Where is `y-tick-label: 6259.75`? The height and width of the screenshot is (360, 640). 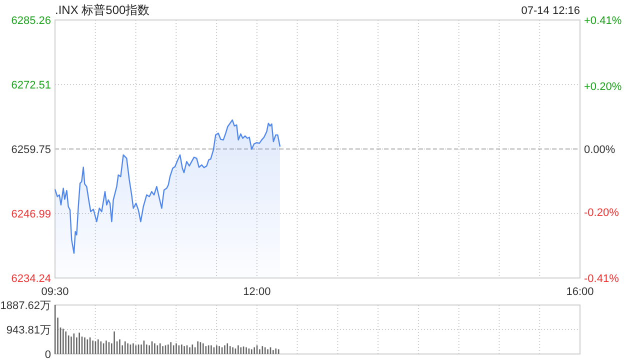 y-tick-label: 6259.75 is located at coordinates (31, 150).